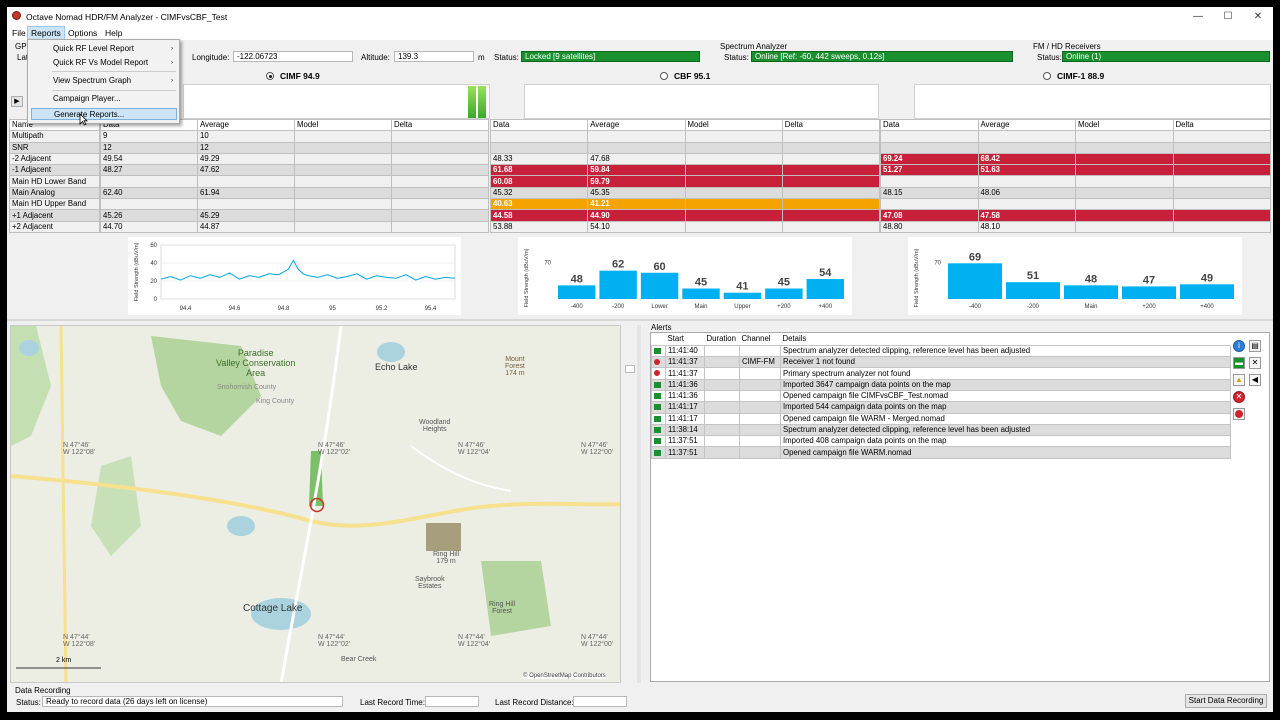  What do you see at coordinates (1026, 215) in the screenshot?
I see `table-cell: 47.58` at bounding box center [1026, 215].